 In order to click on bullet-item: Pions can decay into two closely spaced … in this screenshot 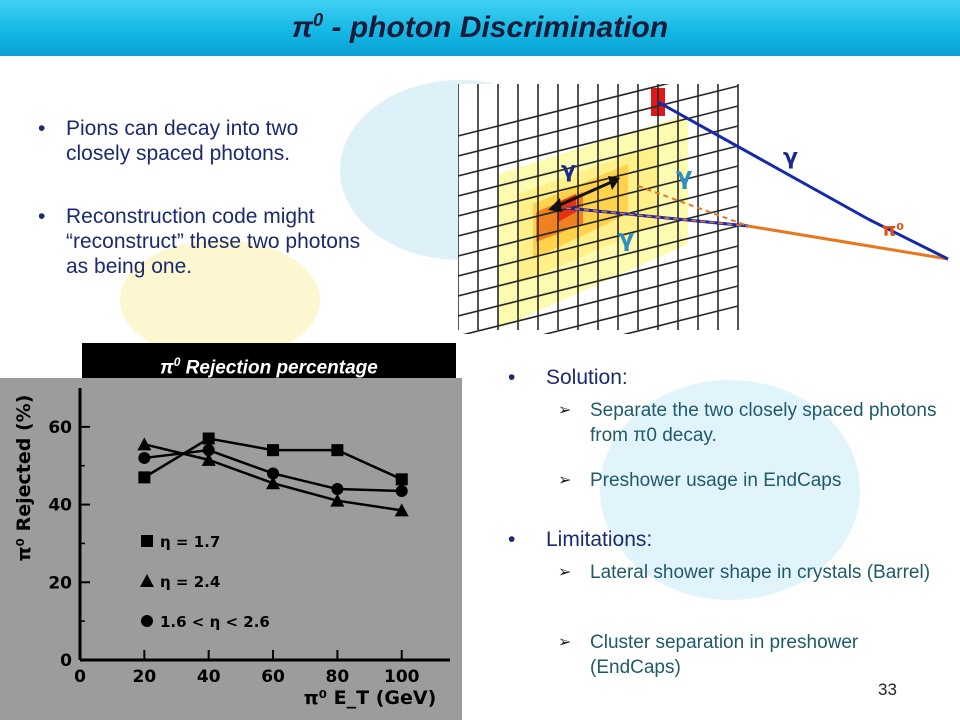, I will do `click(198, 141)`.